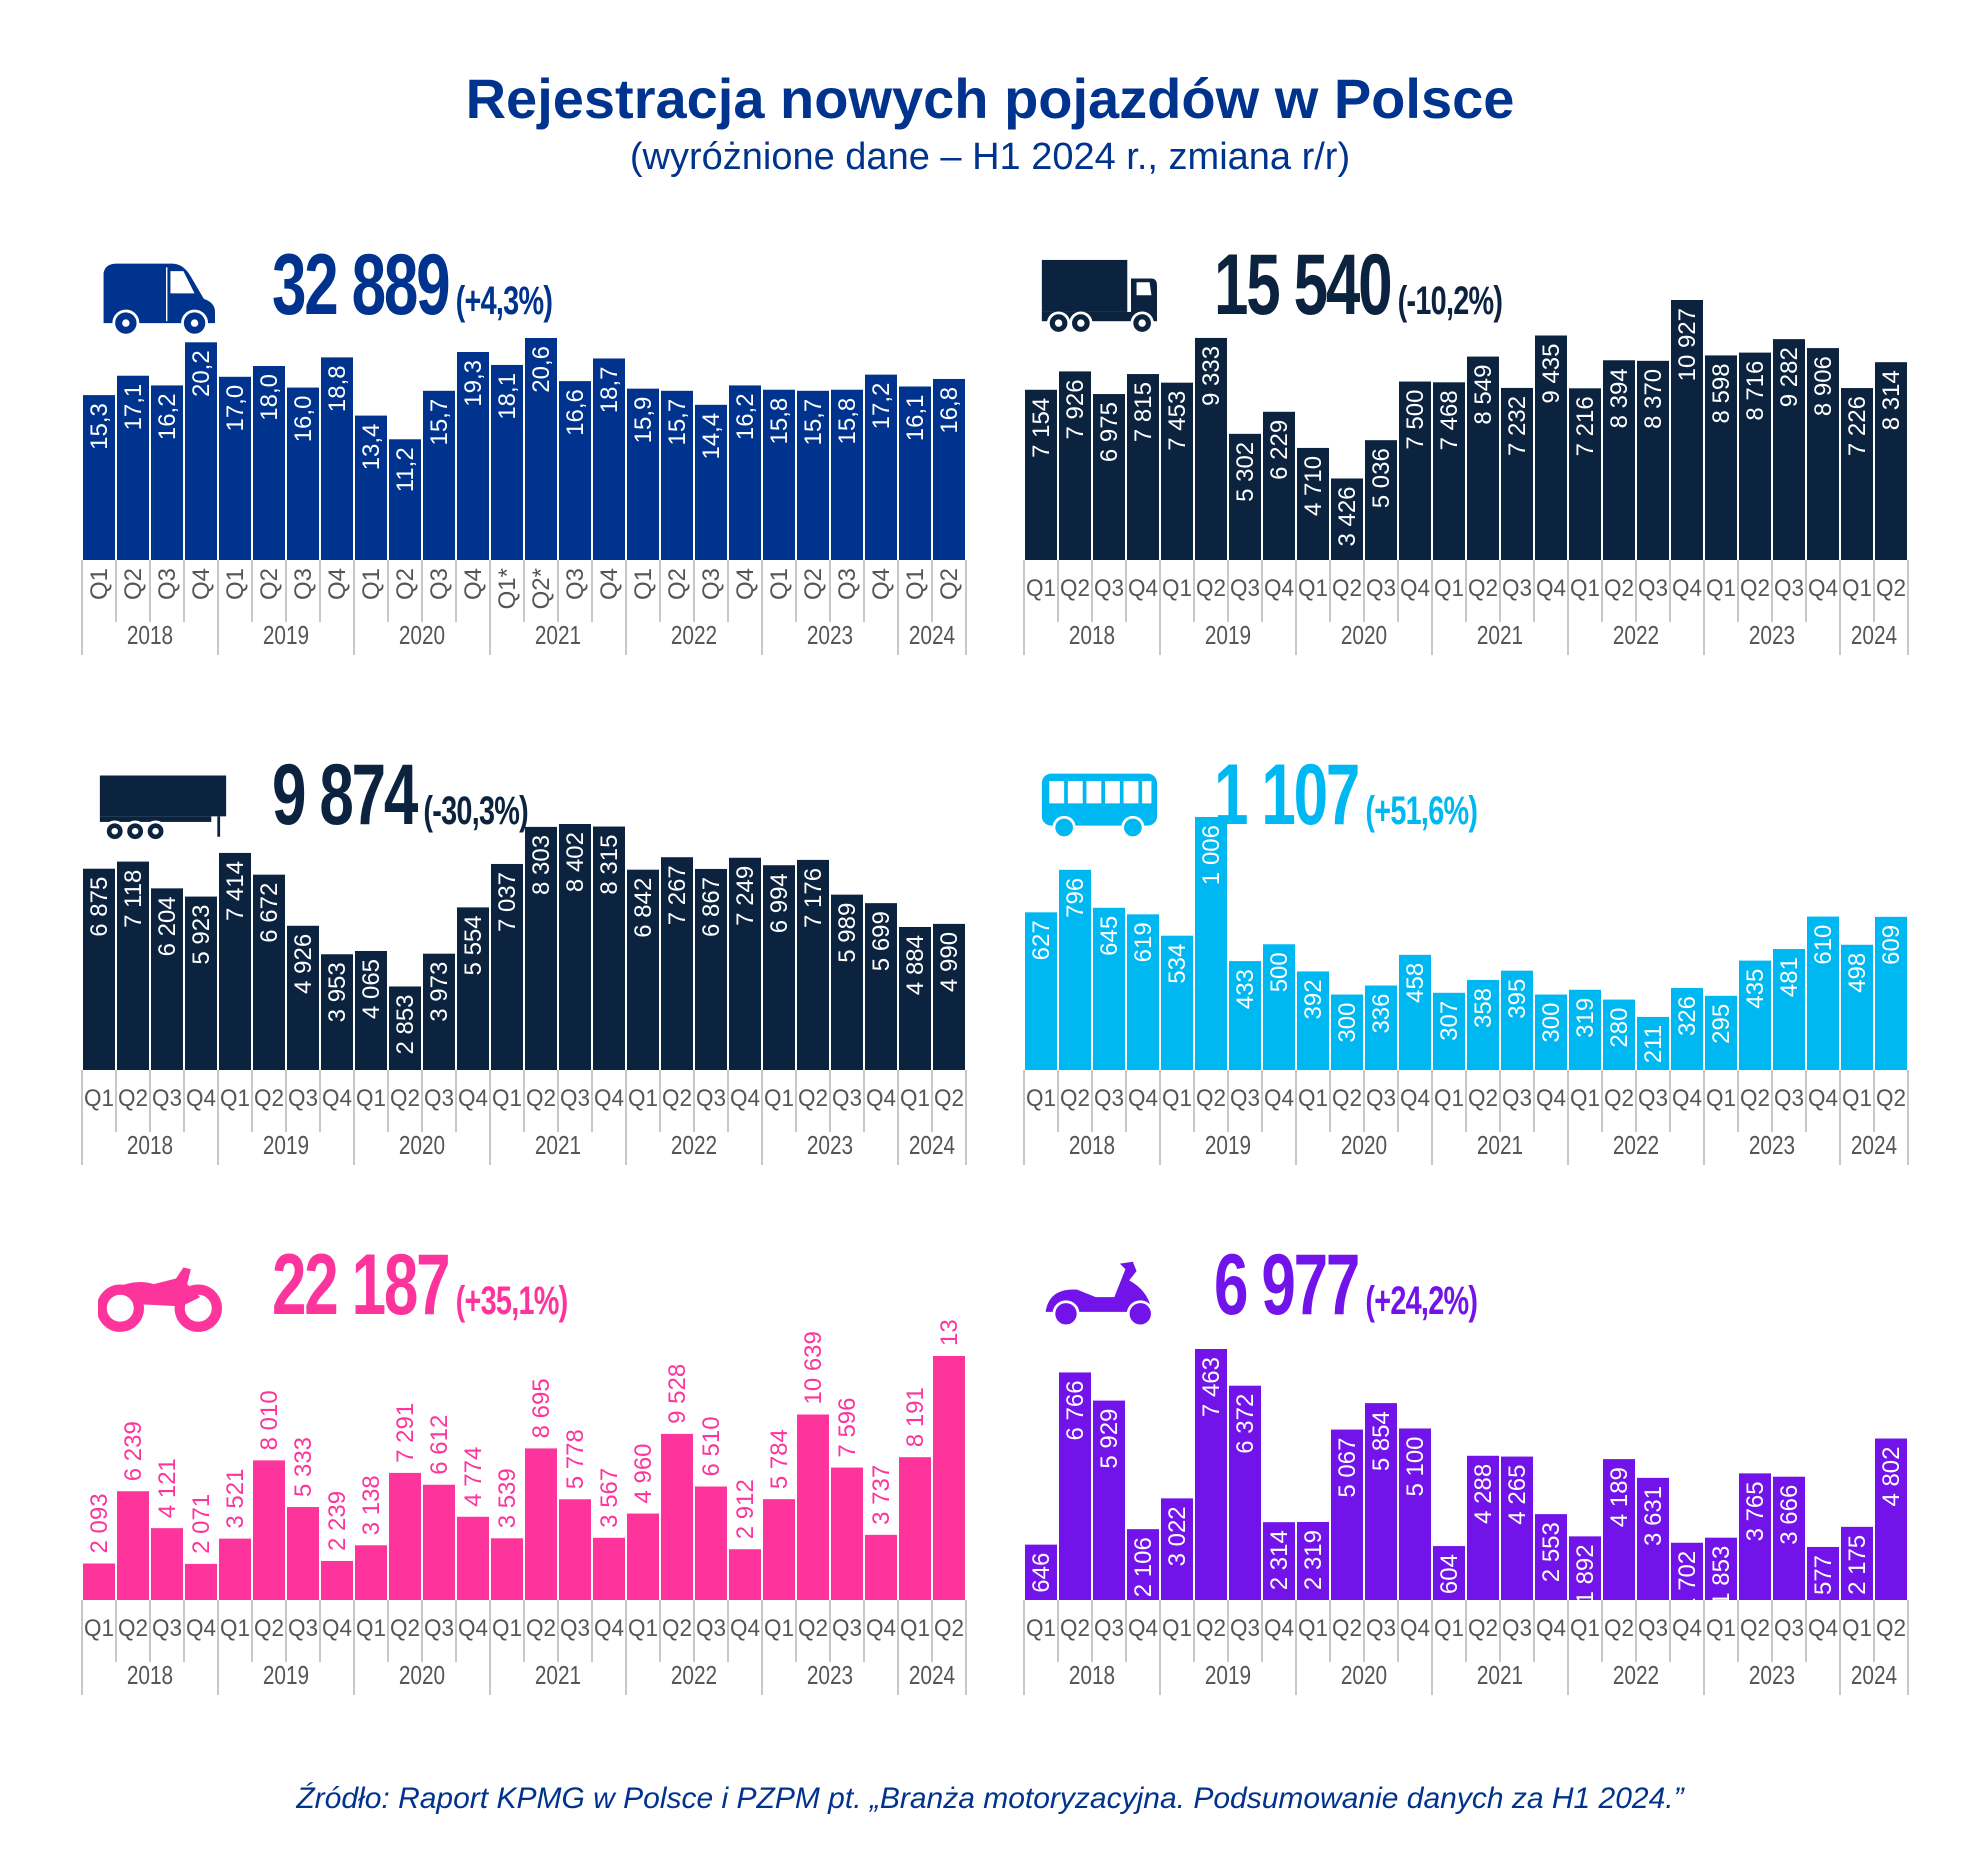 Image resolution: width=1980 pixels, height=1874 pixels. I want to click on value-label: 9 282, so click(1789, 377).